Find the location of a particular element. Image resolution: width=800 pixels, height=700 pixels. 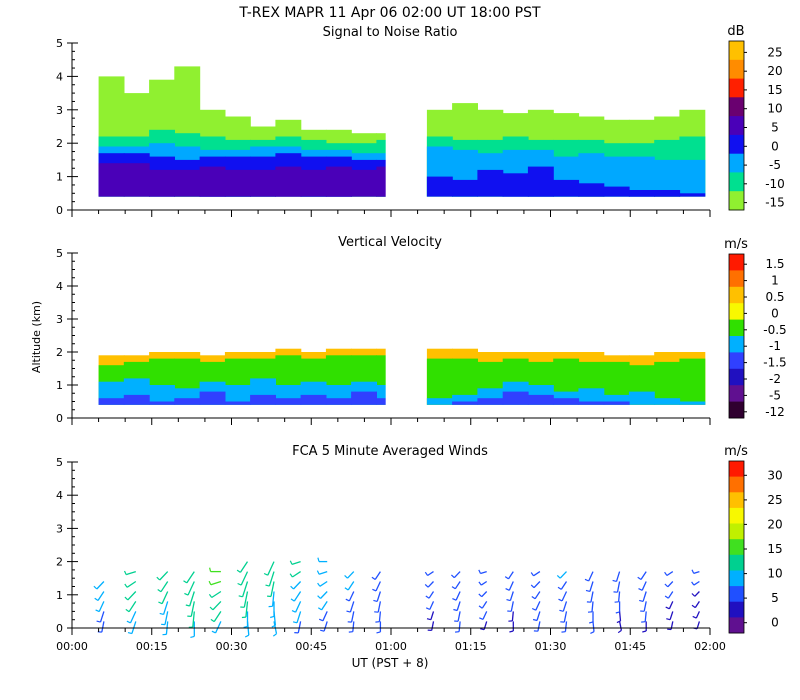

colorbar-label: -15 is located at coordinates (775, 203).